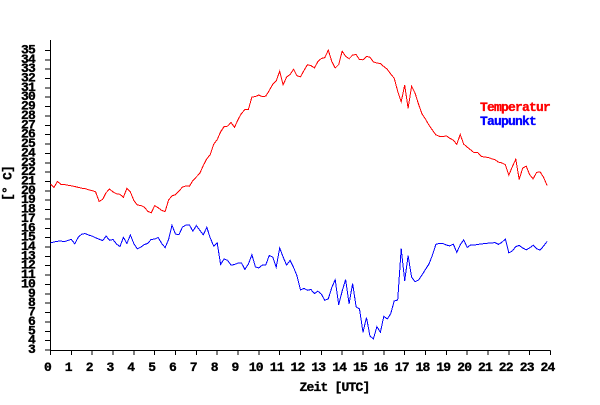 The image size is (600, 405). I want to click on svg-text: [° C], so click(8, 183).